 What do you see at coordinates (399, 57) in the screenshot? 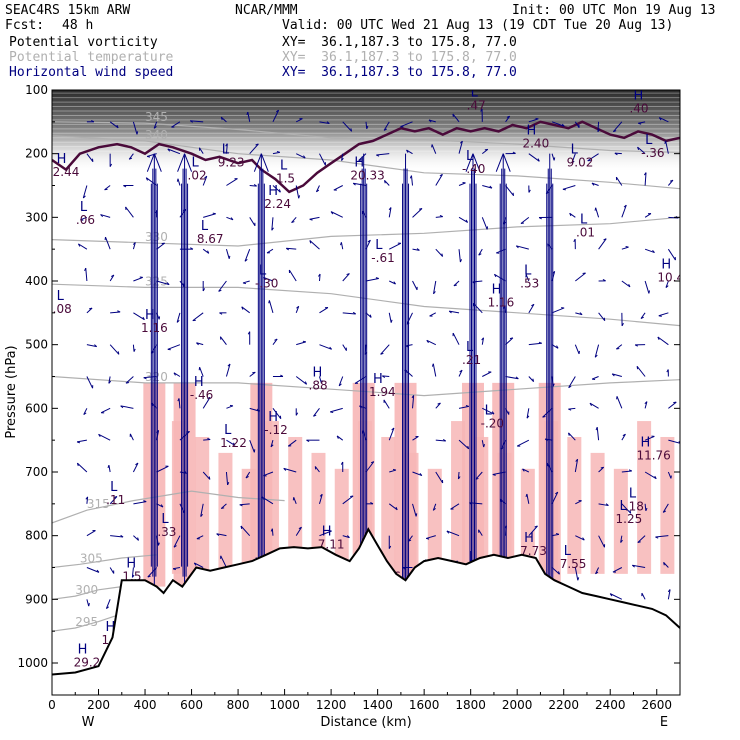
I see `field-theta-xy: XY= 36.1,187.3 to 175.8, 77.0` at bounding box center [399, 57].